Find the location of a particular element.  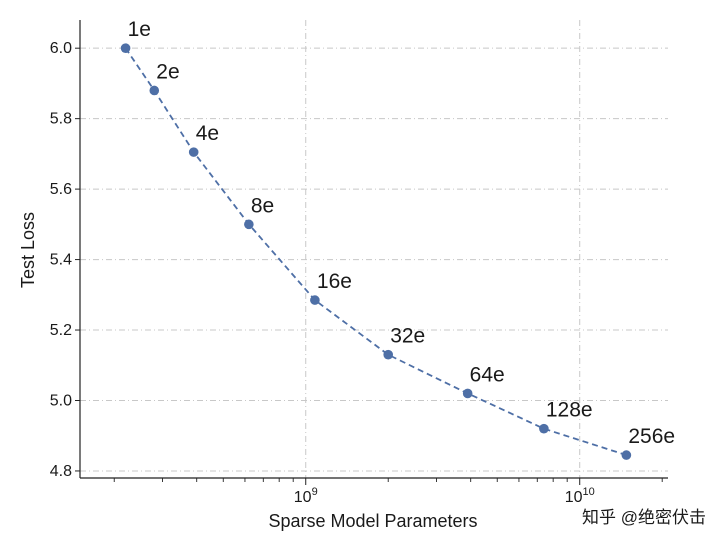

y-tick-label: 5.8 is located at coordinates (61, 119).